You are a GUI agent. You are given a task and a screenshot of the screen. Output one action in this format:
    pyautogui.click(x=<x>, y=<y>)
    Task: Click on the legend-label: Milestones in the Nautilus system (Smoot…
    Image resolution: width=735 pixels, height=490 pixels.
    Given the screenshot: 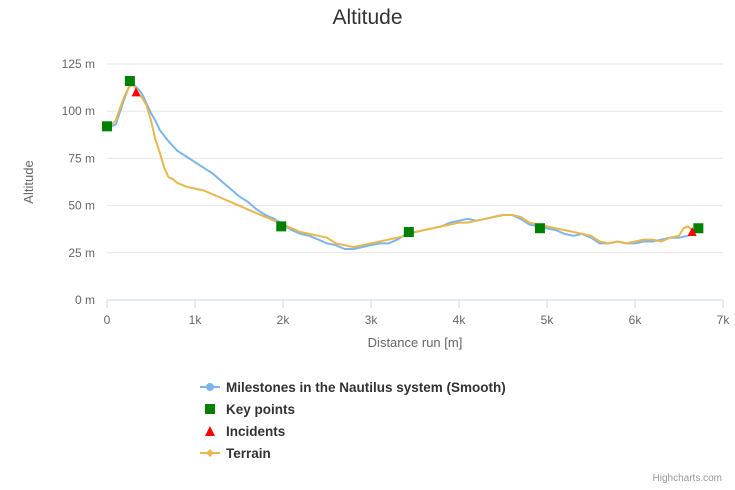 What is the action you would take?
    pyautogui.click(x=366, y=387)
    